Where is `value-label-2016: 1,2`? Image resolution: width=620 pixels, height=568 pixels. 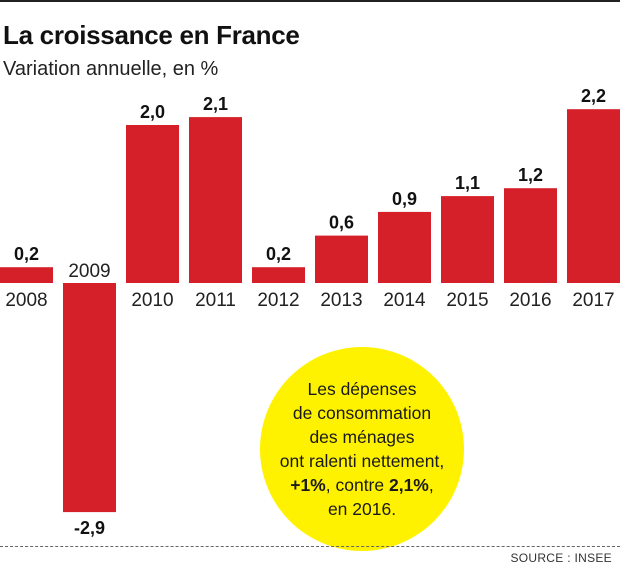
value-label-2016: 1,2 is located at coordinates (530, 175).